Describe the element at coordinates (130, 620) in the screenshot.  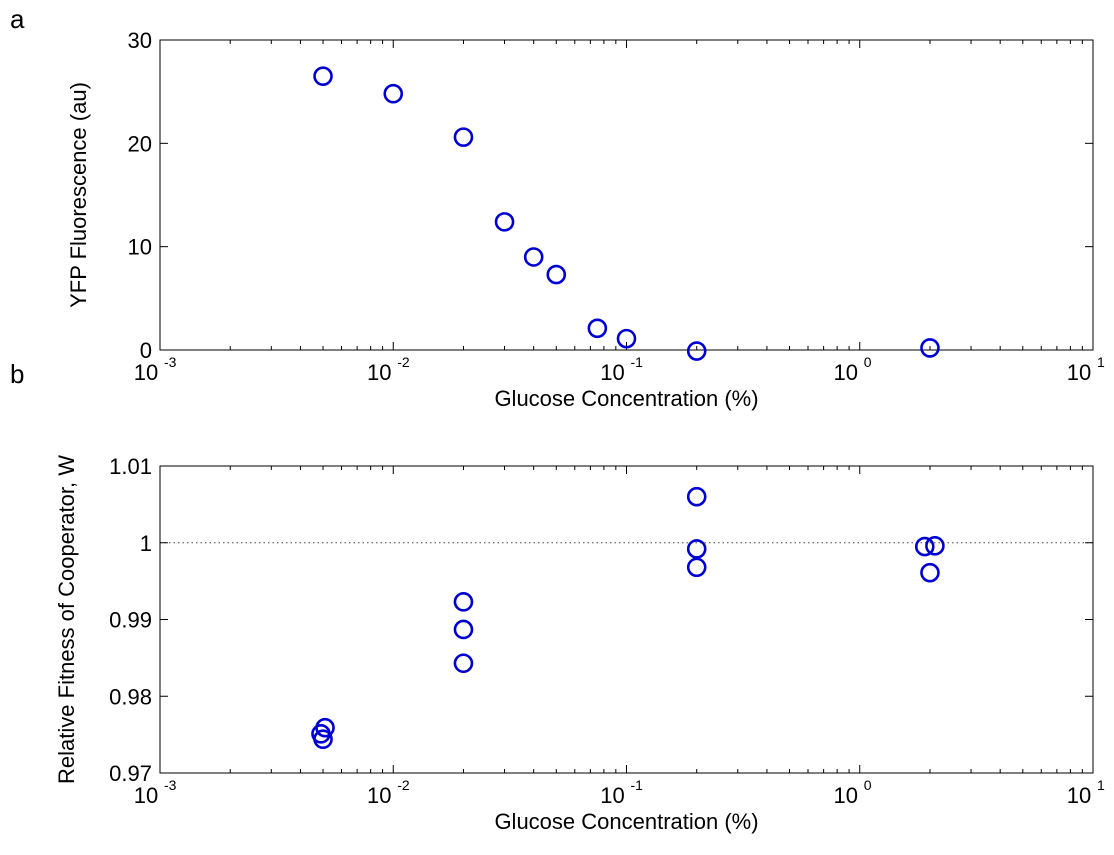
I see `panel-b-y-tick-label: 0.99` at that location.